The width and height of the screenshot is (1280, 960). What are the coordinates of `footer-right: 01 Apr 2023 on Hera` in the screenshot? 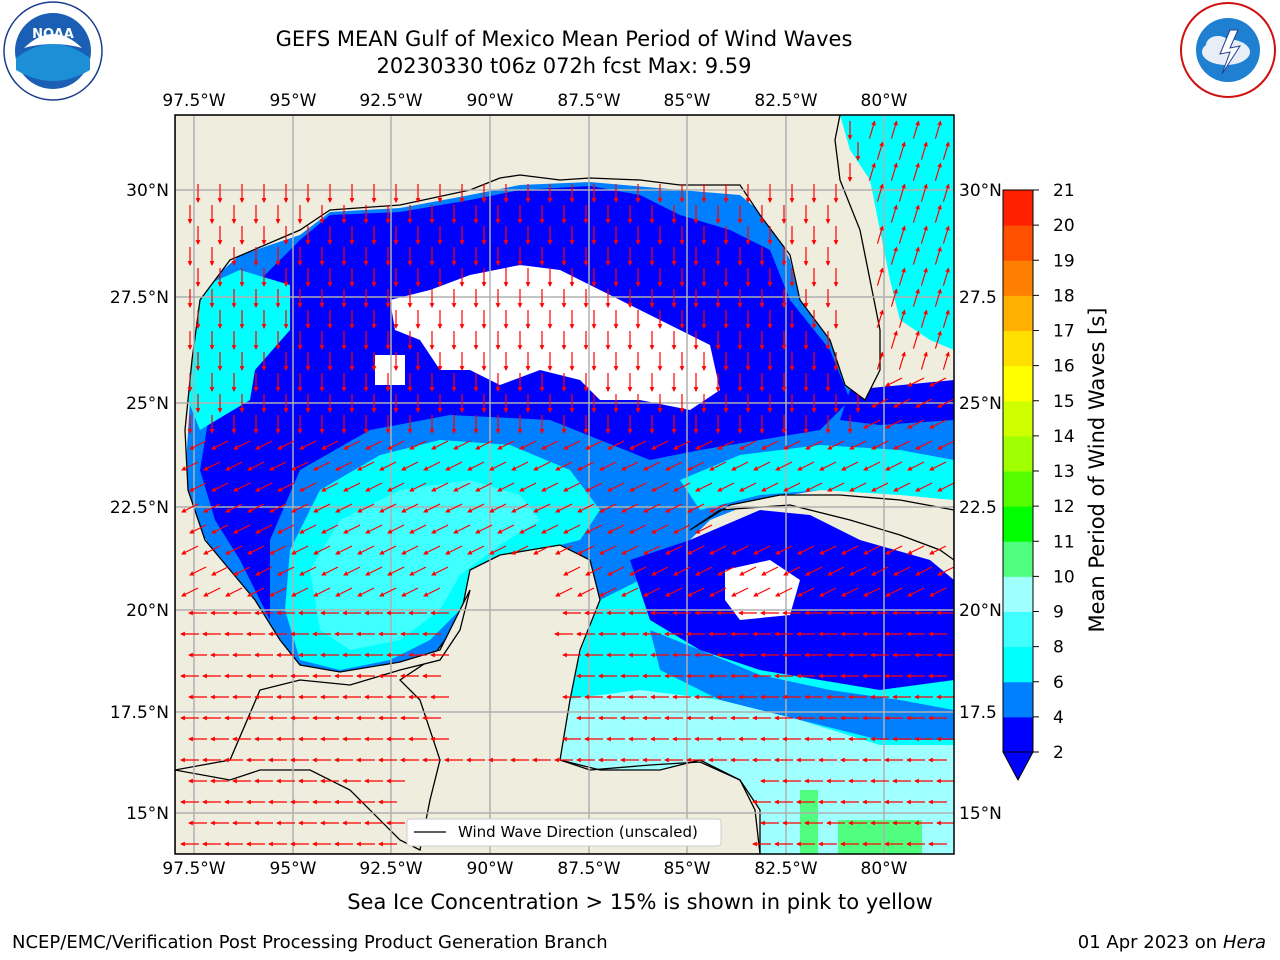 It's located at (1172, 942).